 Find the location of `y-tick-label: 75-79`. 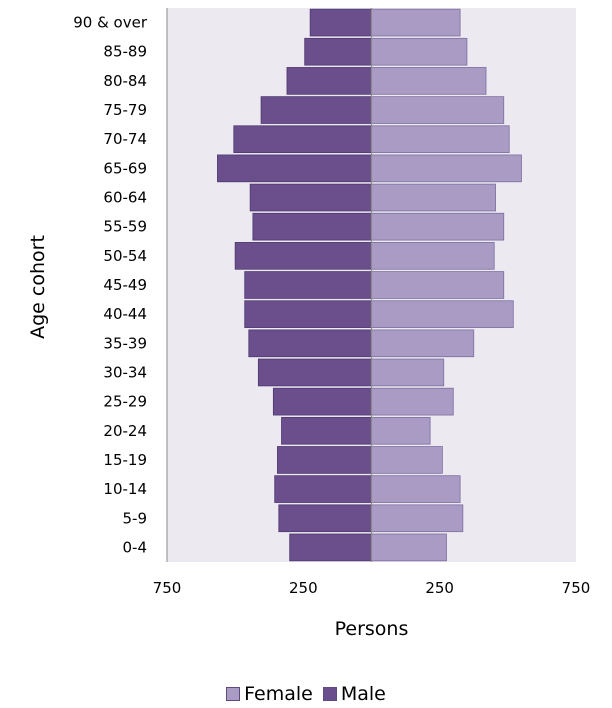

y-tick-label: 75-79 is located at coordinates (125, 110).